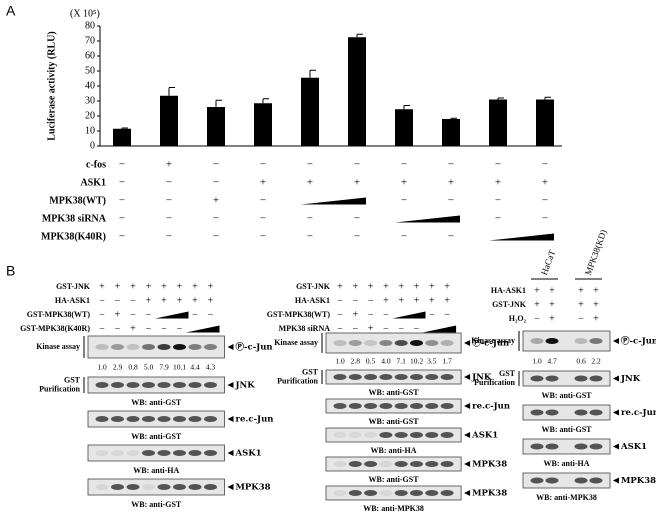 This screenshot has height=518, width=656. I want to click on y-tick-label: 40, so click(90, 85).